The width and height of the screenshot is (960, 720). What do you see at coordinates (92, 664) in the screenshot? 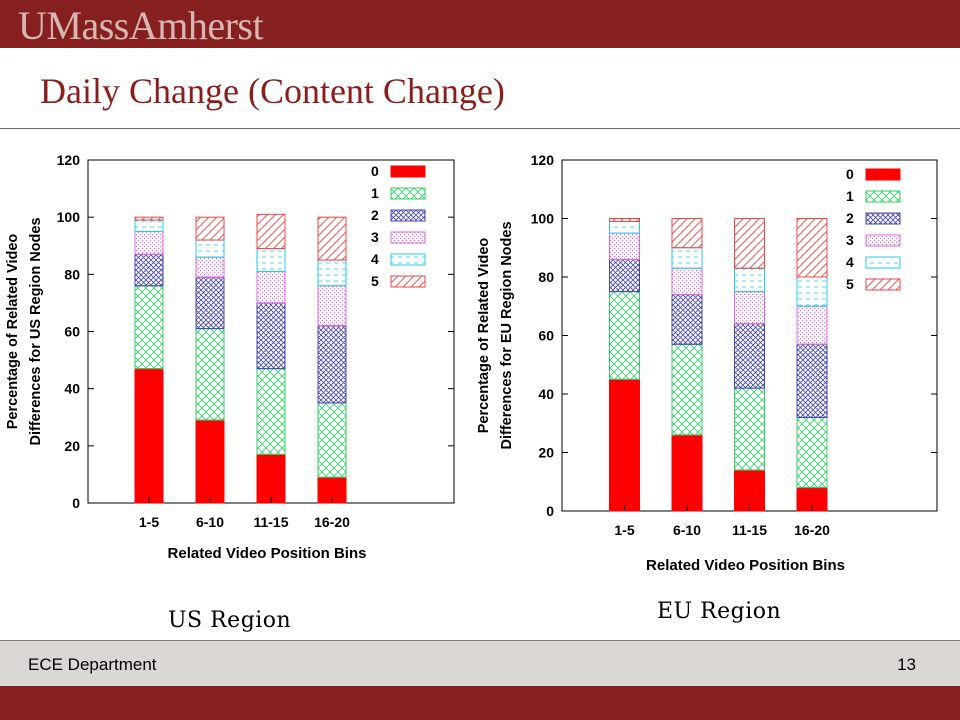
I see `department-label: ECE Department` at bounding box center [92, 664].